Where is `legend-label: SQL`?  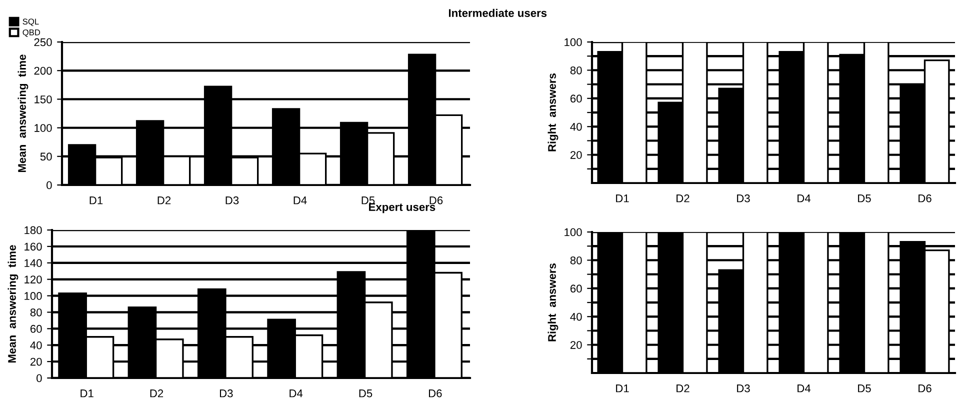 legend-label: SQL is located at coordinates (30, 22).